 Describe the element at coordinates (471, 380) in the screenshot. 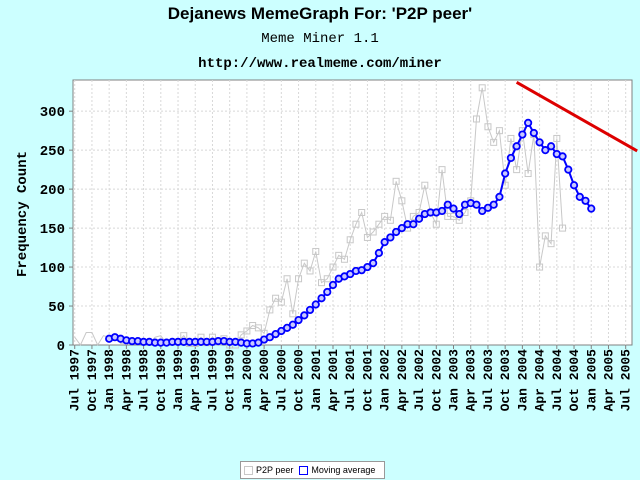

I see `x-tick-label: Apr 2003` at that location.